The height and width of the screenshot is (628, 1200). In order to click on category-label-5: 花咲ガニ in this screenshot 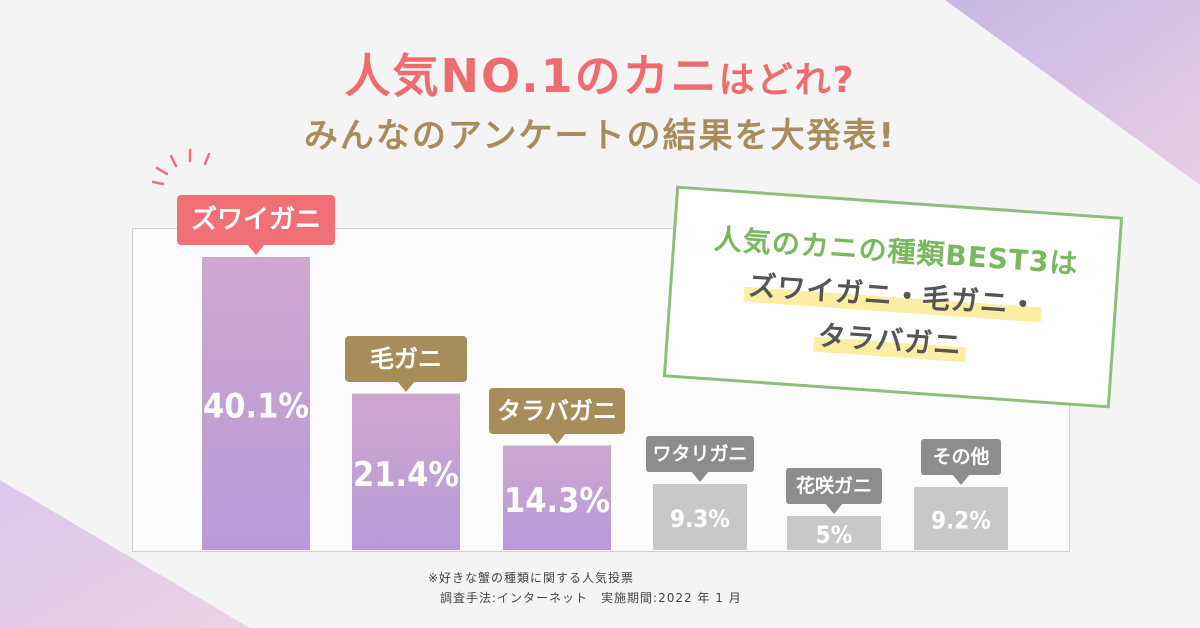, I will do `click(834, 491)`.